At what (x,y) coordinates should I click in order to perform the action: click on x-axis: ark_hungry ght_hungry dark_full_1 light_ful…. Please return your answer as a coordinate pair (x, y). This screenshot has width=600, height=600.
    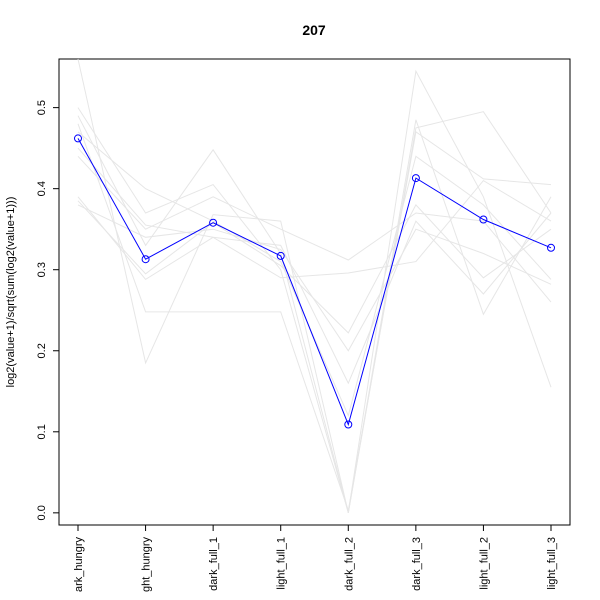
    Looking at the image, I should click on (315, 558).